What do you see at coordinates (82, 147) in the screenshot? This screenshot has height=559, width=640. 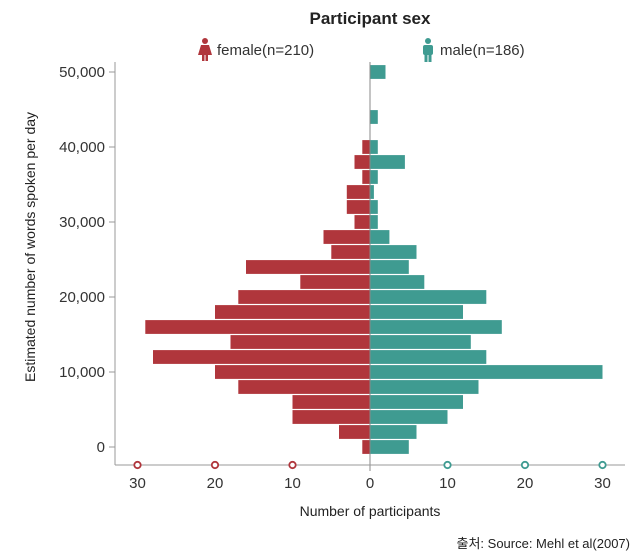 I see `y-tick-label: 40,000` at bounding box center [82, 147].